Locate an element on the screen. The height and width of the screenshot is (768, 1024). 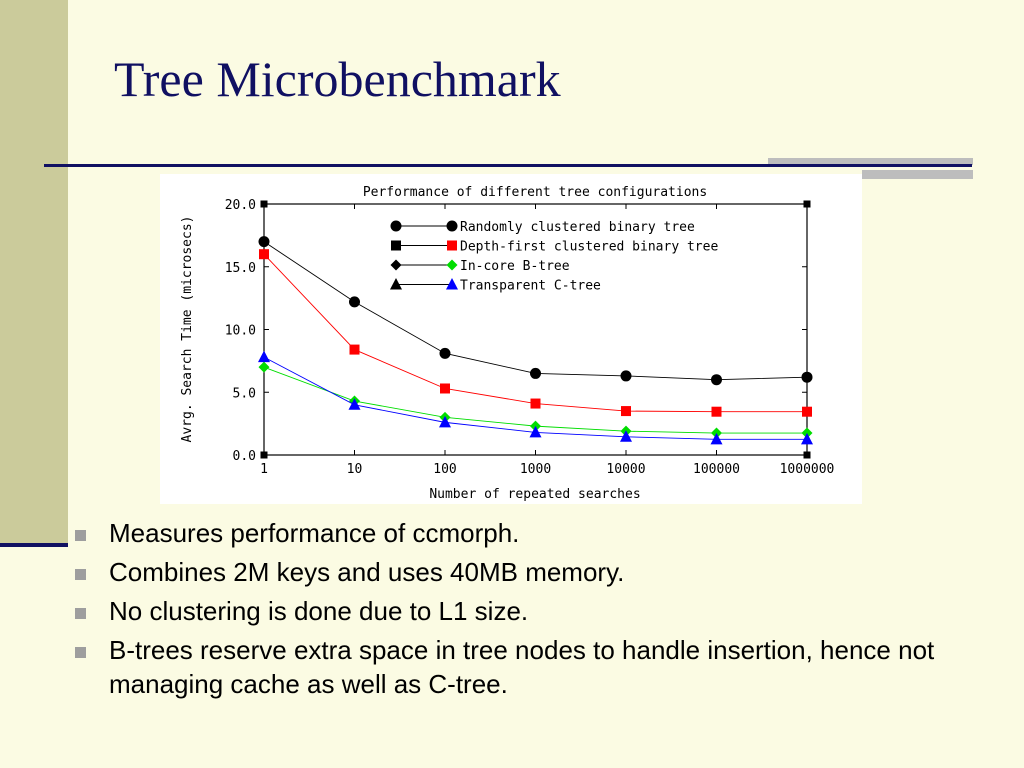
y-tick-label: 0.0 is located at coordinates (244, 456).